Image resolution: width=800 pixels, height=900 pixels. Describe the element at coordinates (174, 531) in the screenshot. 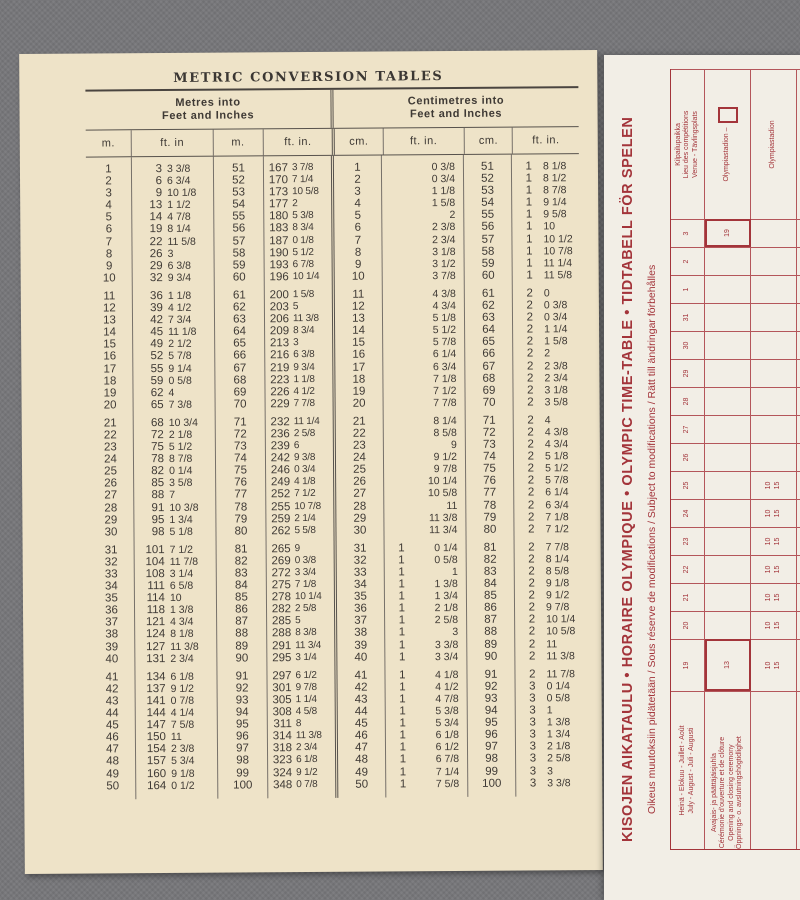

I see `feet-inches-value: 98 5 1/8` at that location.